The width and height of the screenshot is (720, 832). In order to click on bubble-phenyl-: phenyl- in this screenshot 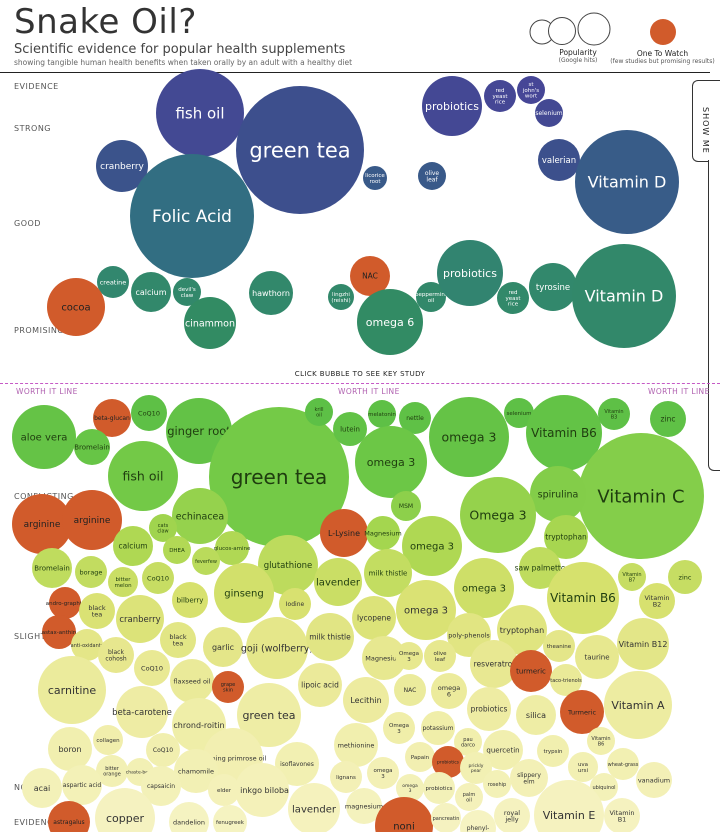, I will do `click(478, 821)`.